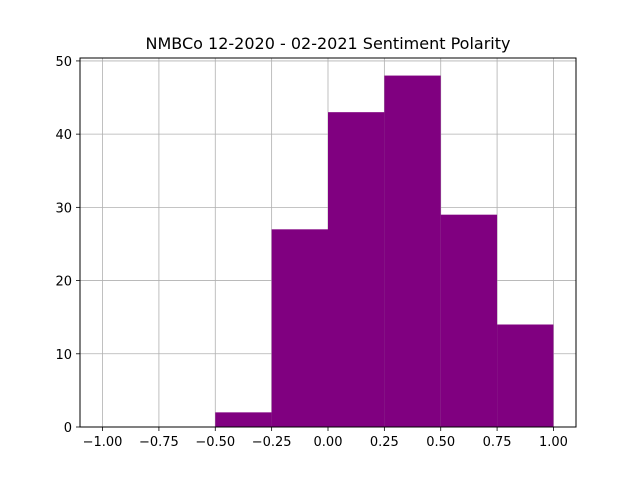 The height and width of the screenshot is (484, 640). Describe the element at coordinates (68, 428) in the screenshot. I see `y-tick-label: 0` at that location.